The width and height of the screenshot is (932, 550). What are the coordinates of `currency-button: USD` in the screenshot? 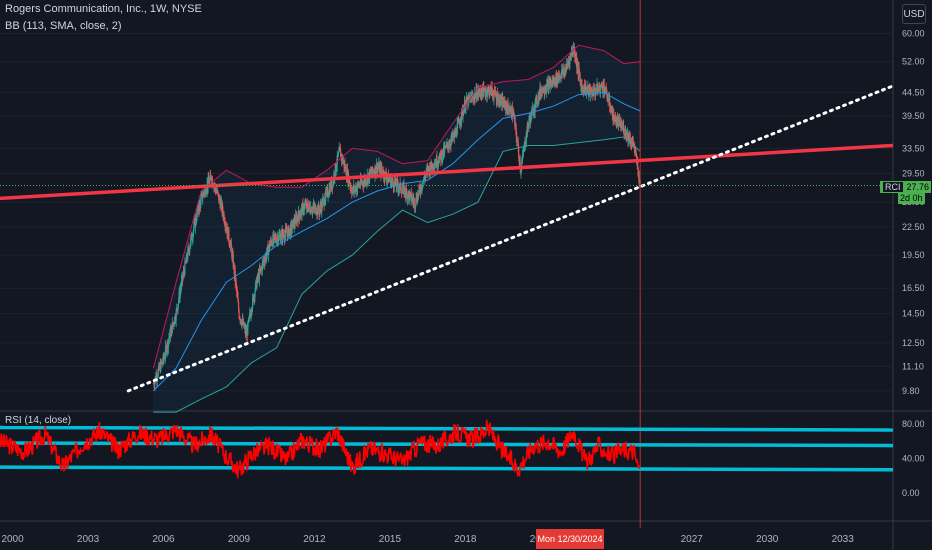 It's located at (914, 14).